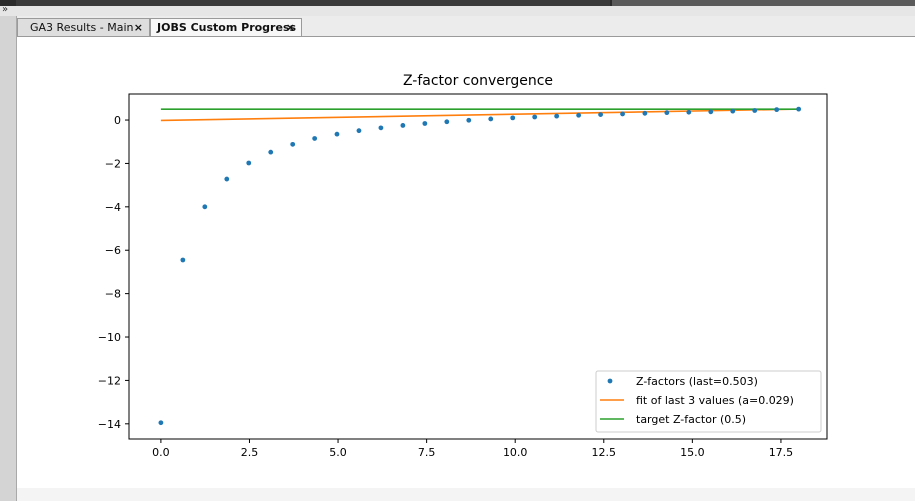  Describe the element at coordinates (466, 494) in the screenshot. I see `content-bottom-shade` at that location.